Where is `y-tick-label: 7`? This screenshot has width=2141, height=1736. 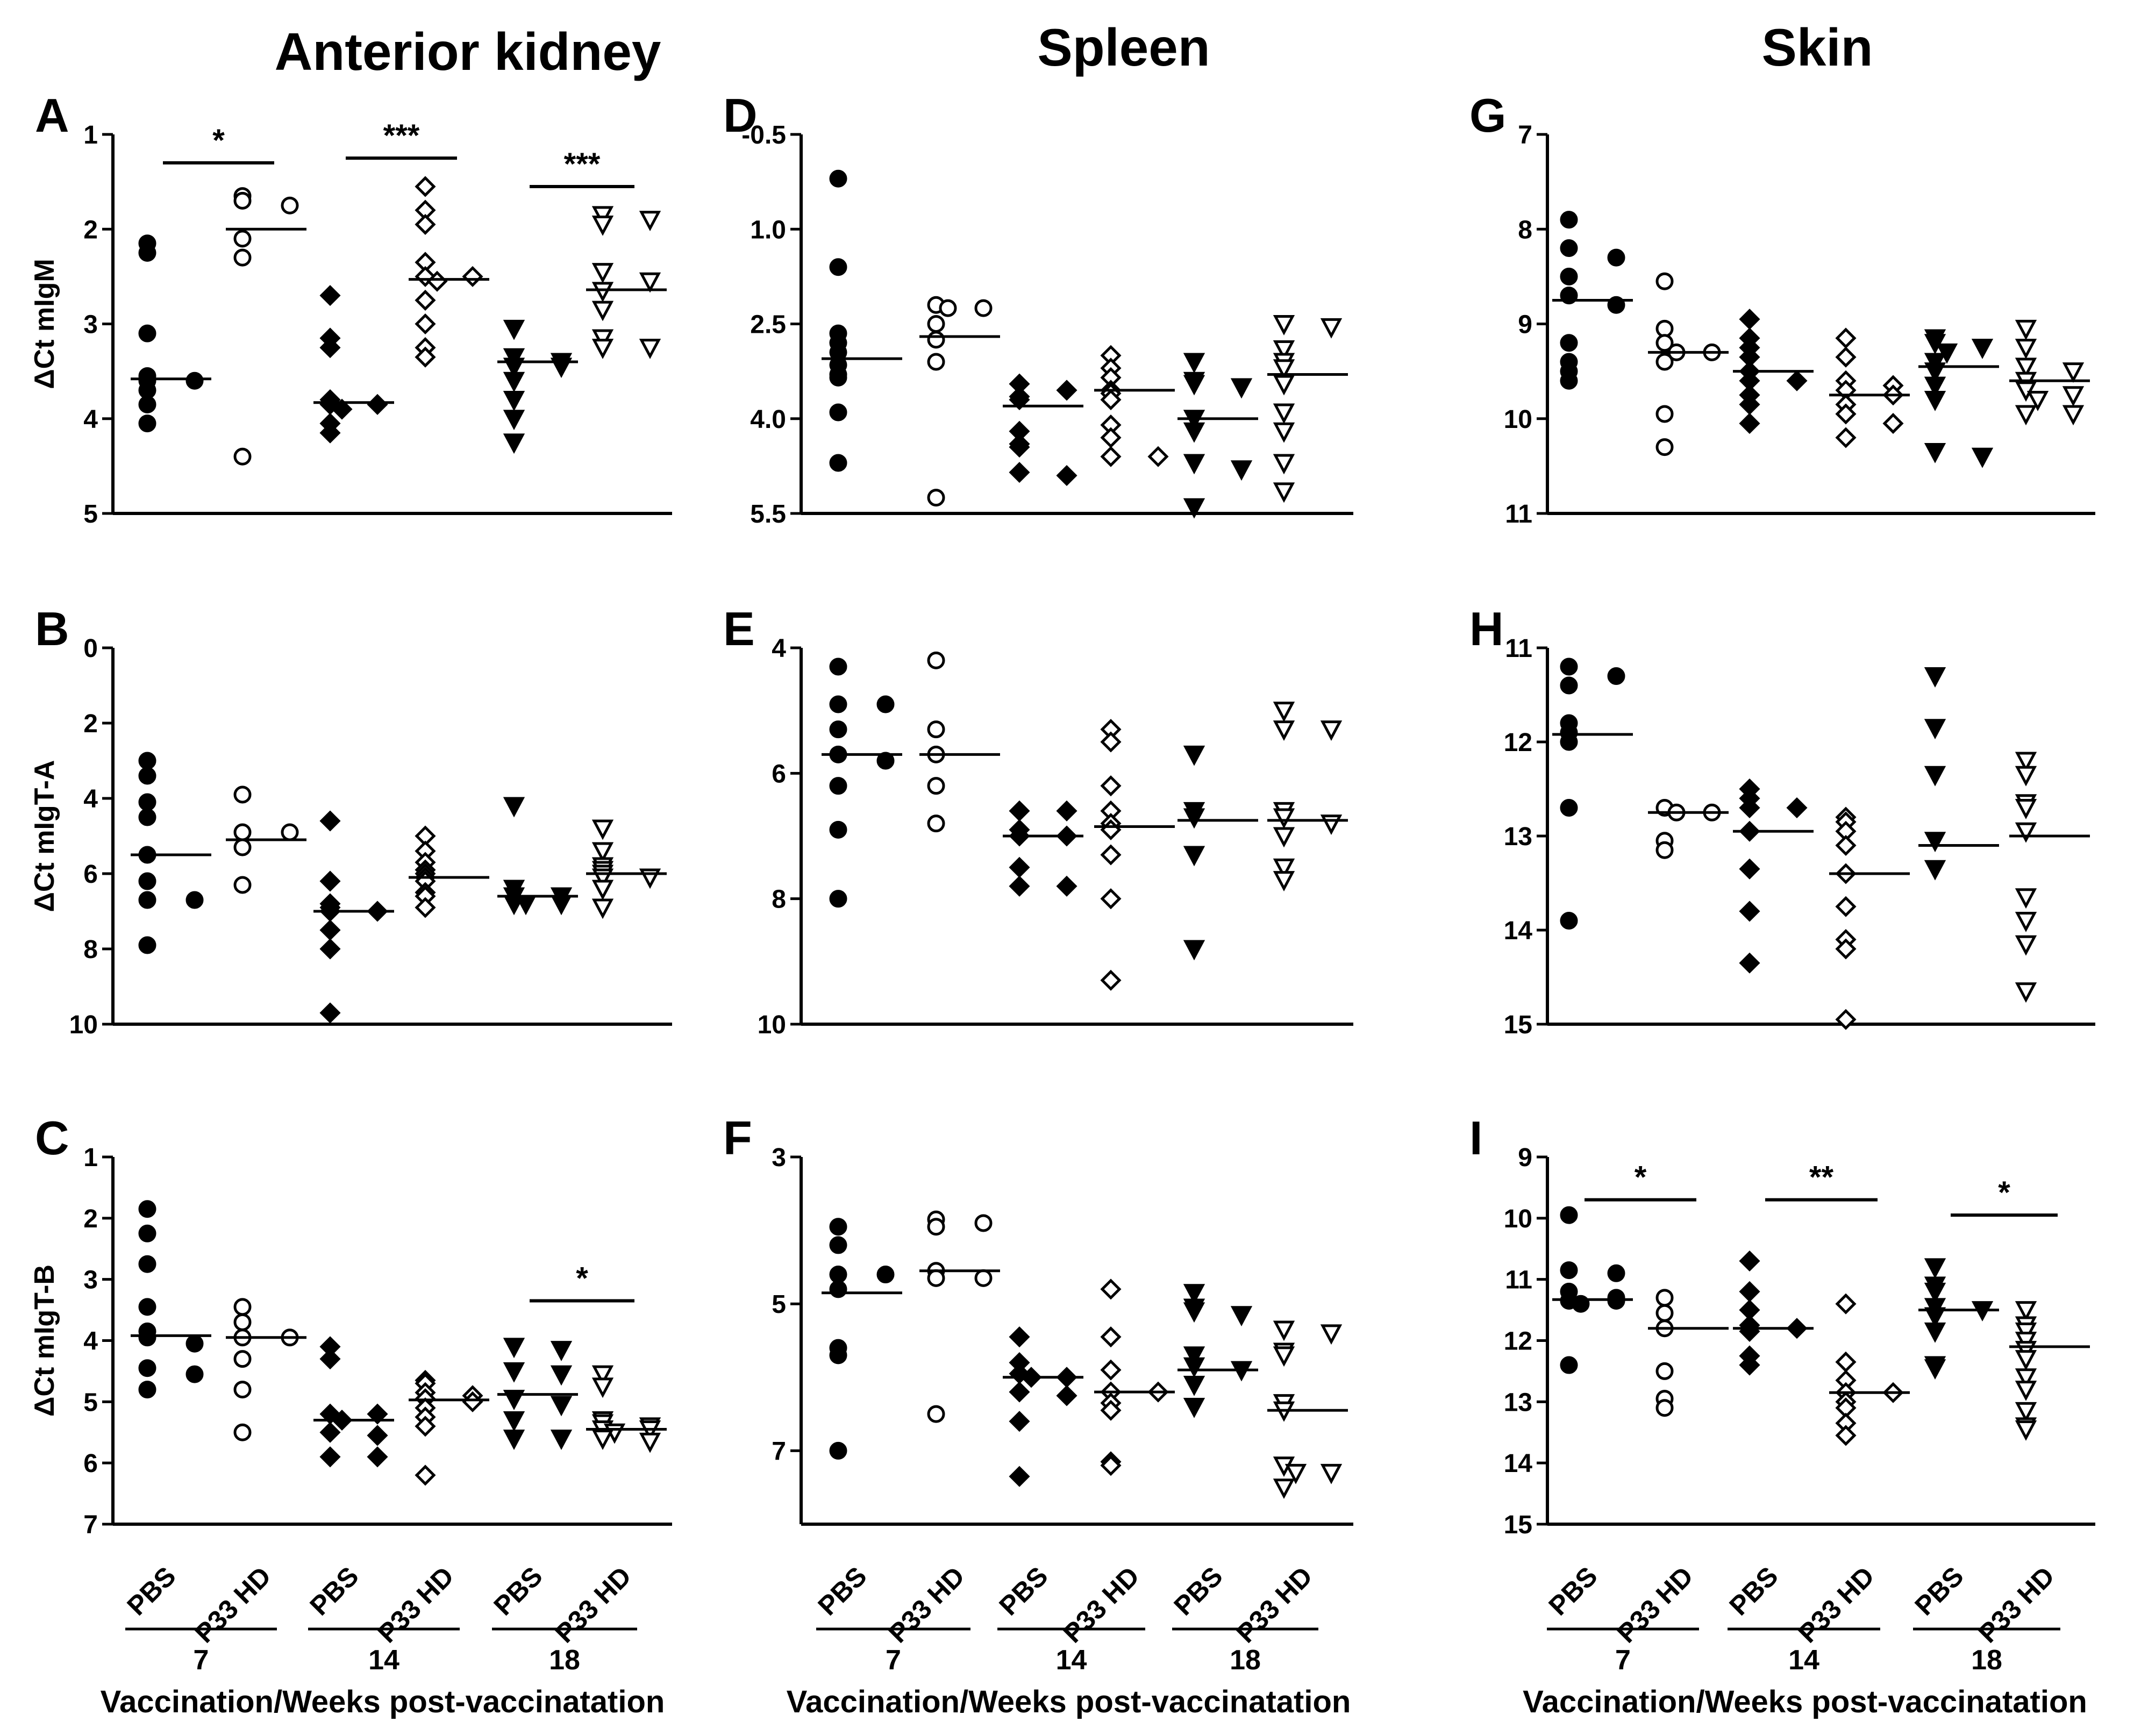 y-tick-label: 7 is located at coordinates (1525, 135).